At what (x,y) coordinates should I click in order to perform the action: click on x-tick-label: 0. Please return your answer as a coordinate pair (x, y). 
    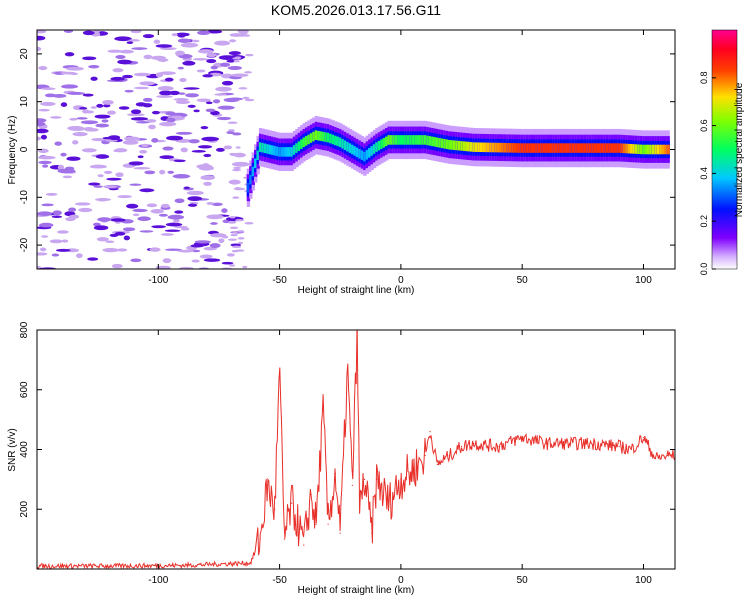
    Looking at the image, I should click on (401, 280).